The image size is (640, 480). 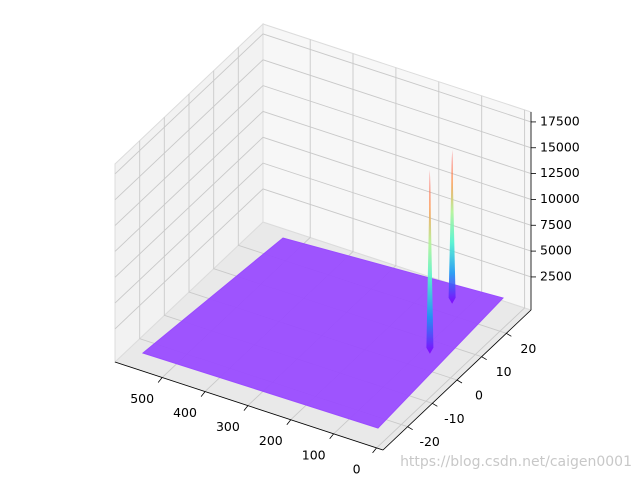 What do you see at coordinates (528, 348) in the screenshot?
I see `y-tick-label: 20` at bounding box center [528, 348].